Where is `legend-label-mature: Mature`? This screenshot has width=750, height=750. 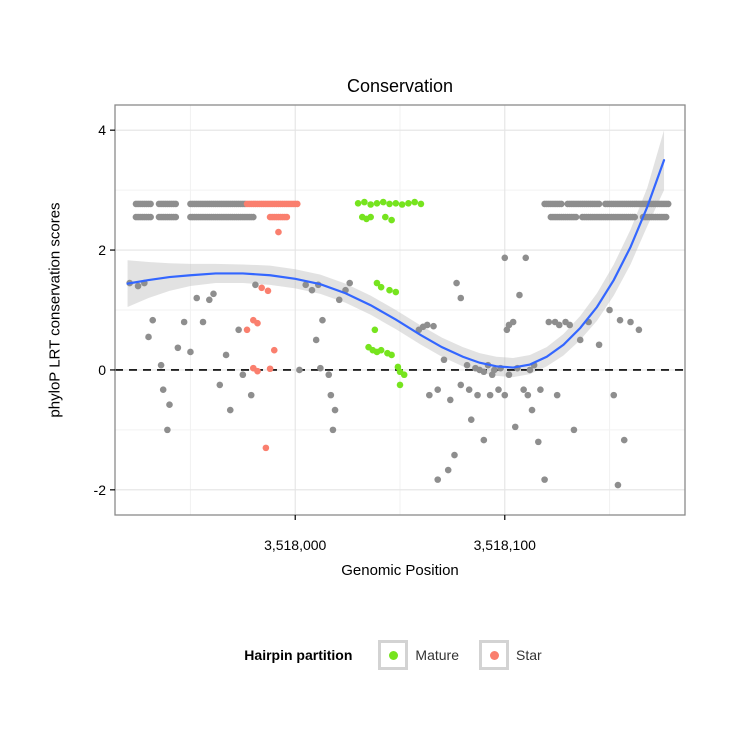 legend-label-mature: Mature is located at coordinates (437, 655).